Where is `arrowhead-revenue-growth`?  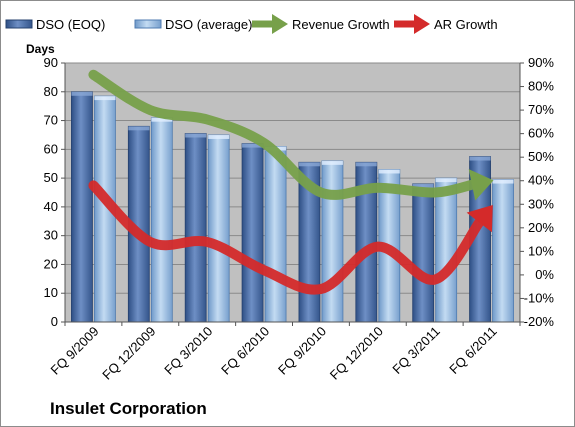 arrowhead-revenue-growth is located at coordinates (481, 185).